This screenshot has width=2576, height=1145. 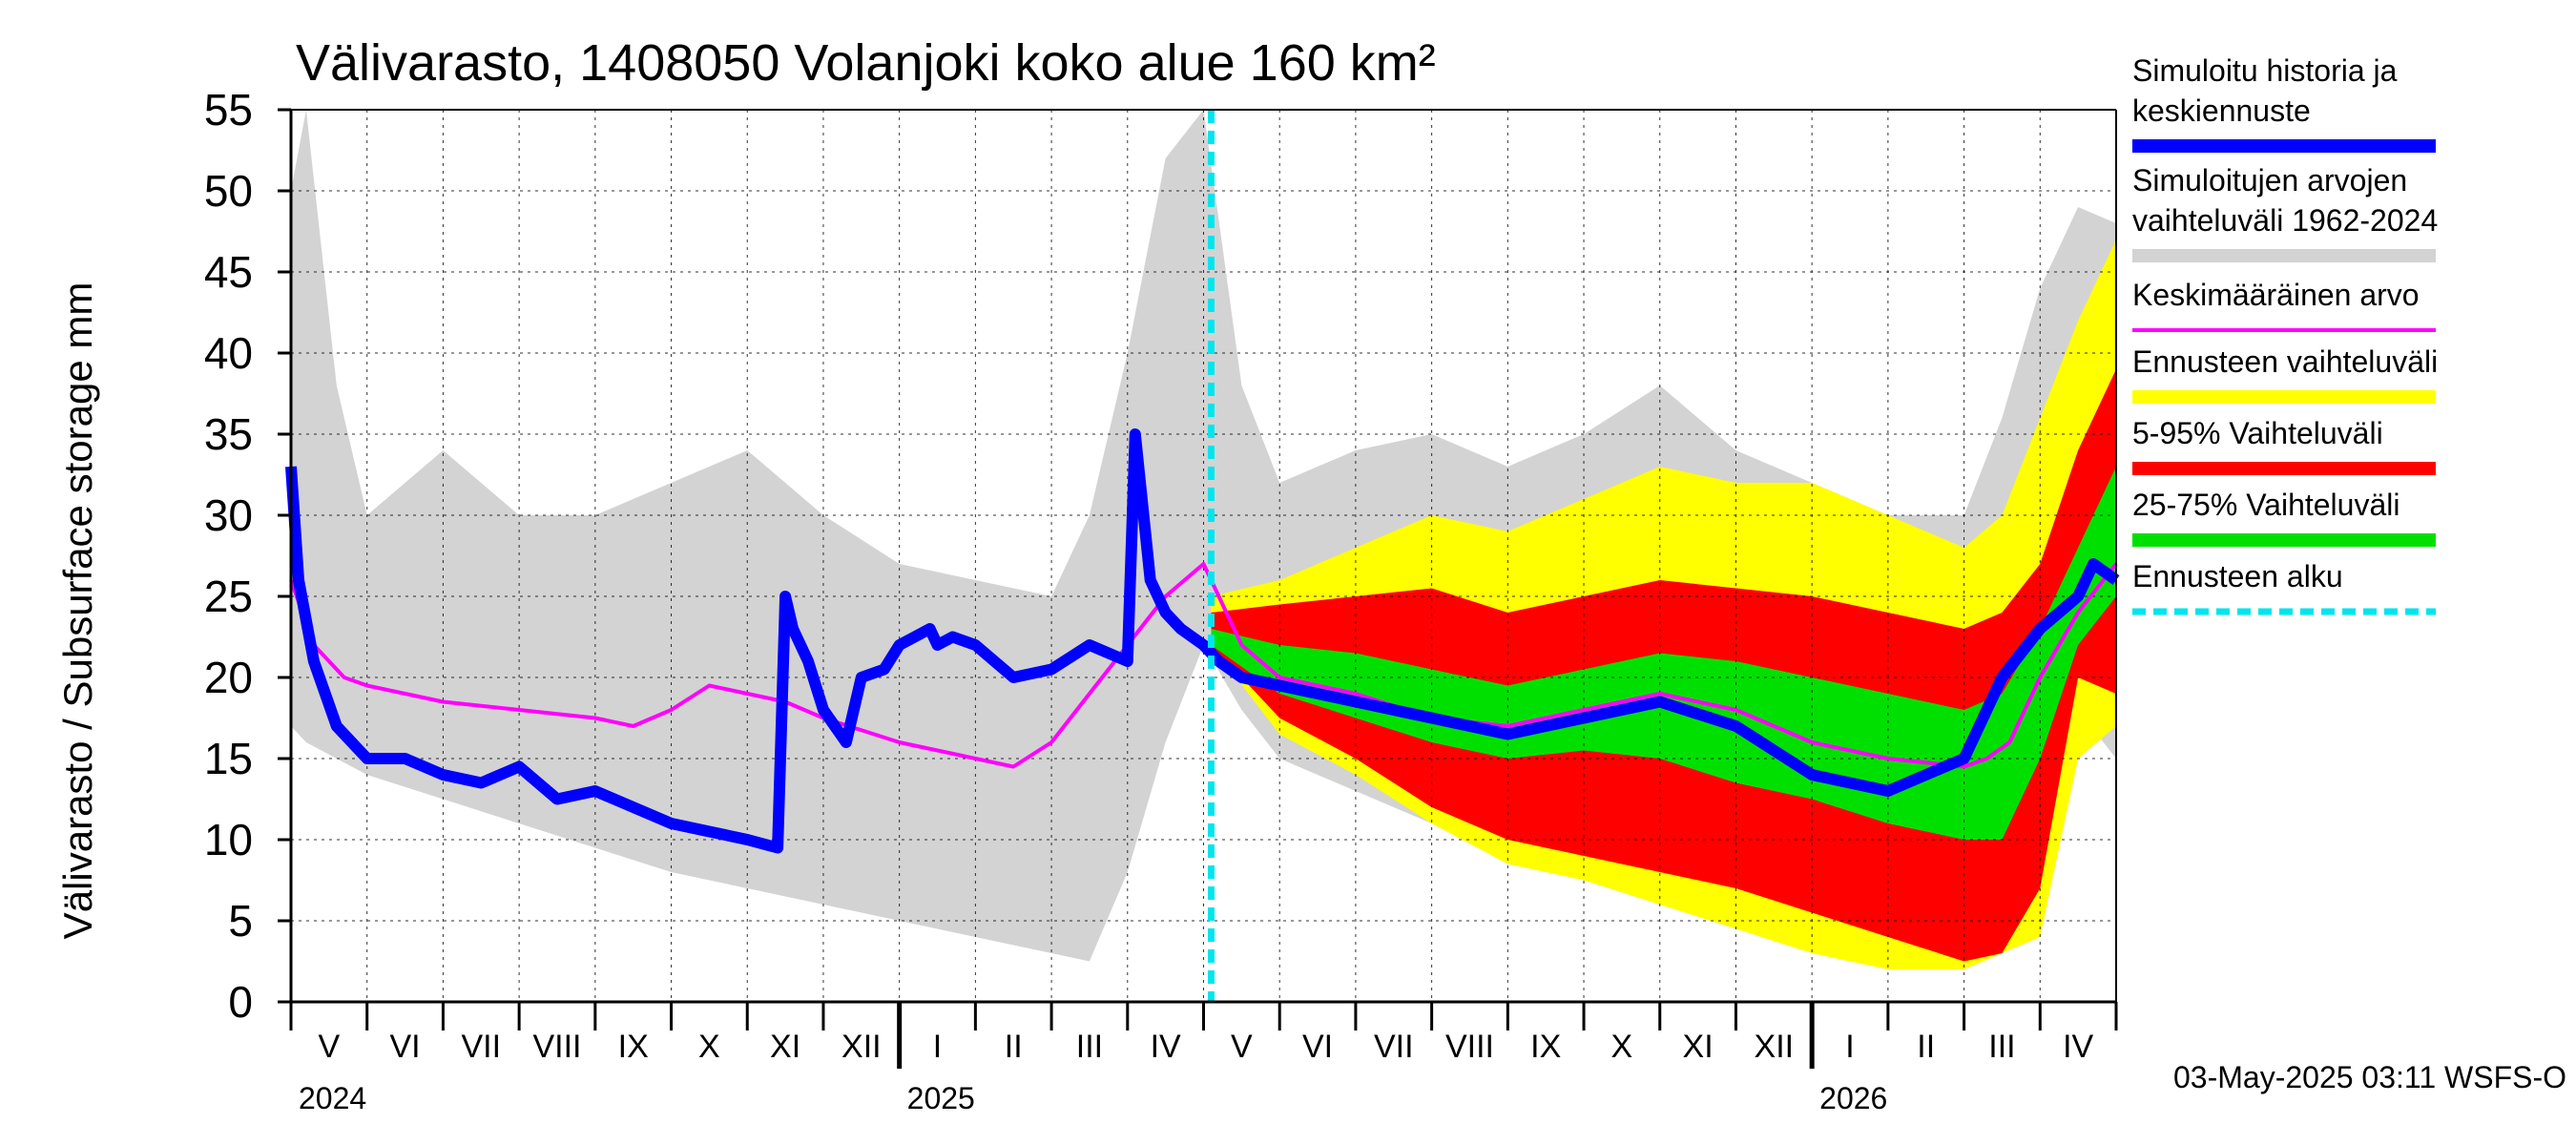 What do you see at coordinates (332, 1098) in the screenshot?
I see `year-label: 2024` at bounding box center [332, 1098].